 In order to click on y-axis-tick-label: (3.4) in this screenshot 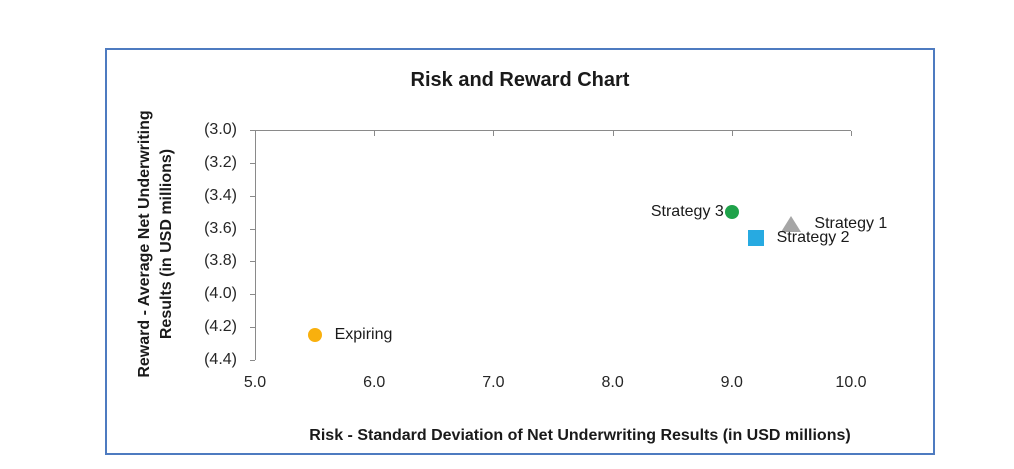, I will do `click(220, 195)`.